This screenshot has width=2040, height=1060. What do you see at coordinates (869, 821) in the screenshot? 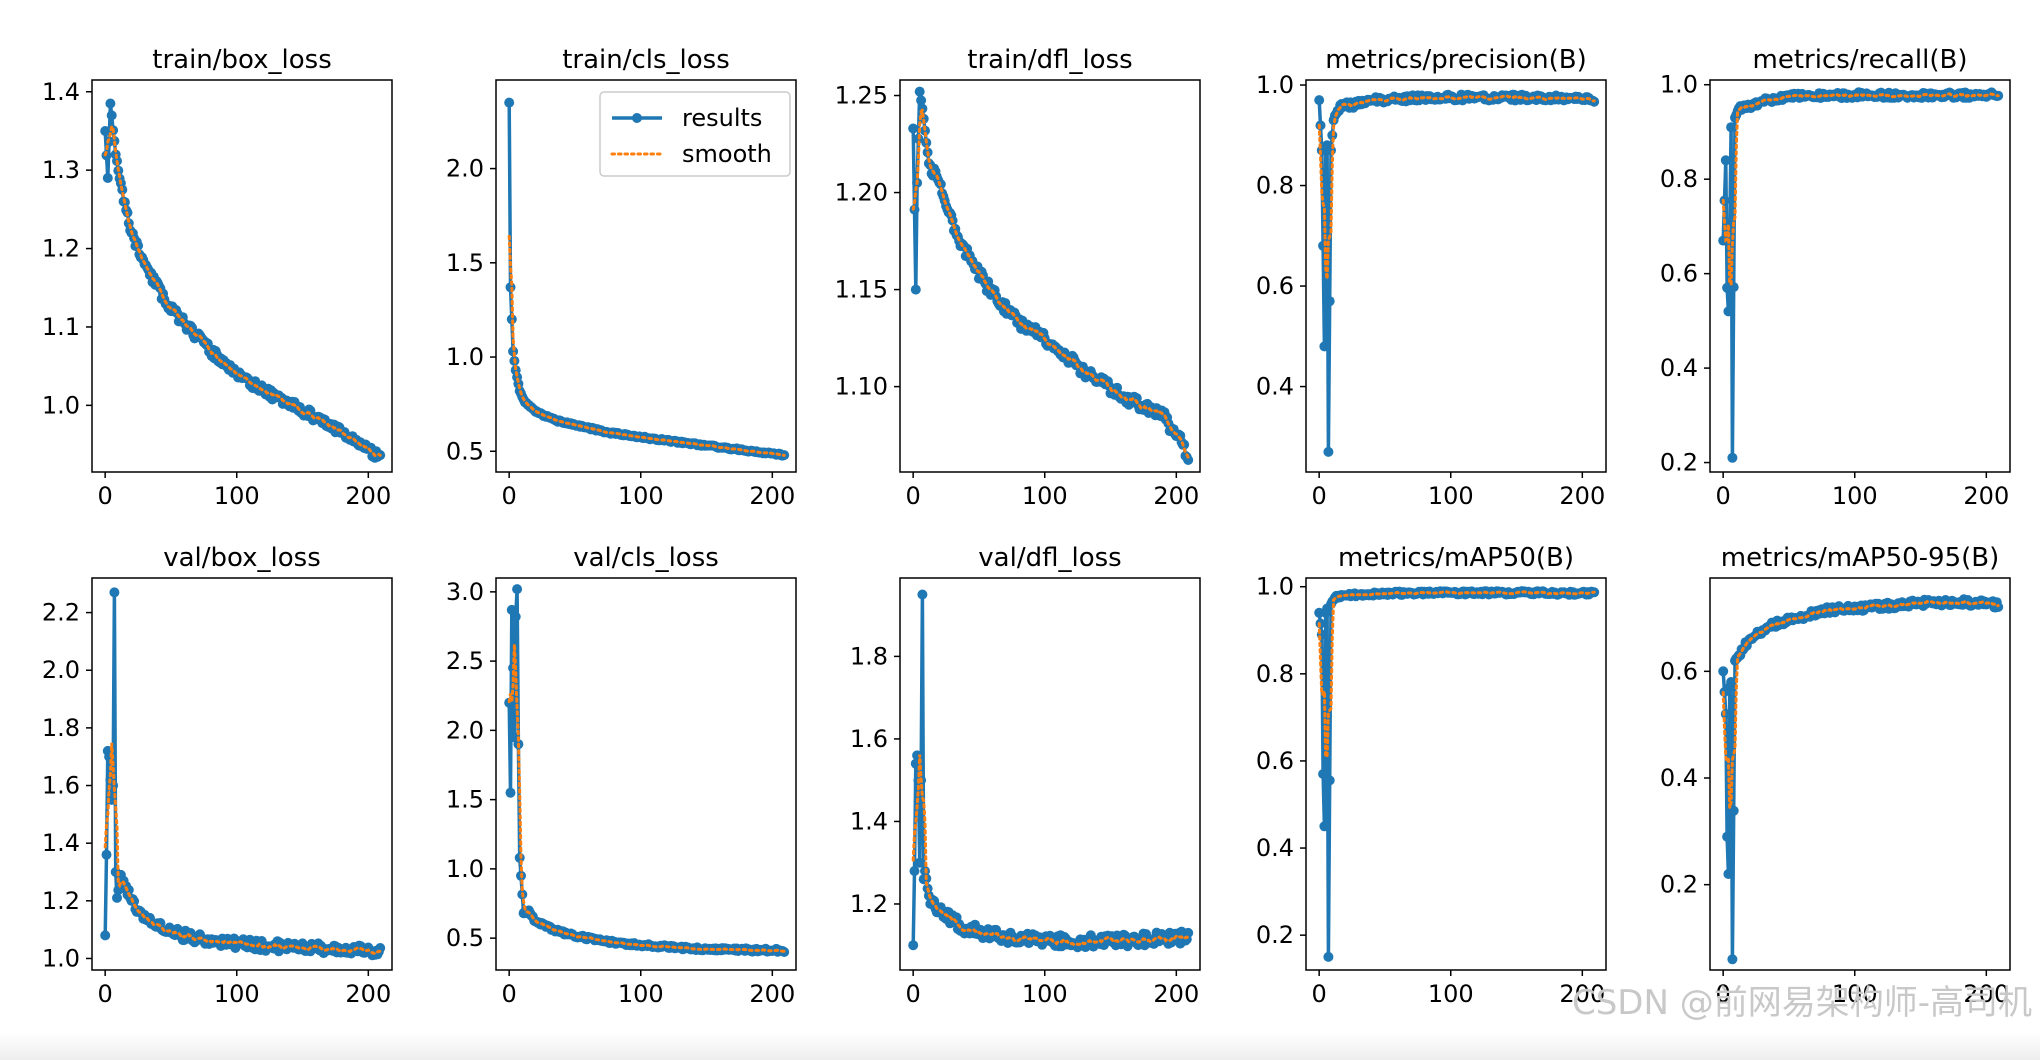
I see `y-tick-label: 1.4` at bounding box center [869, 821].